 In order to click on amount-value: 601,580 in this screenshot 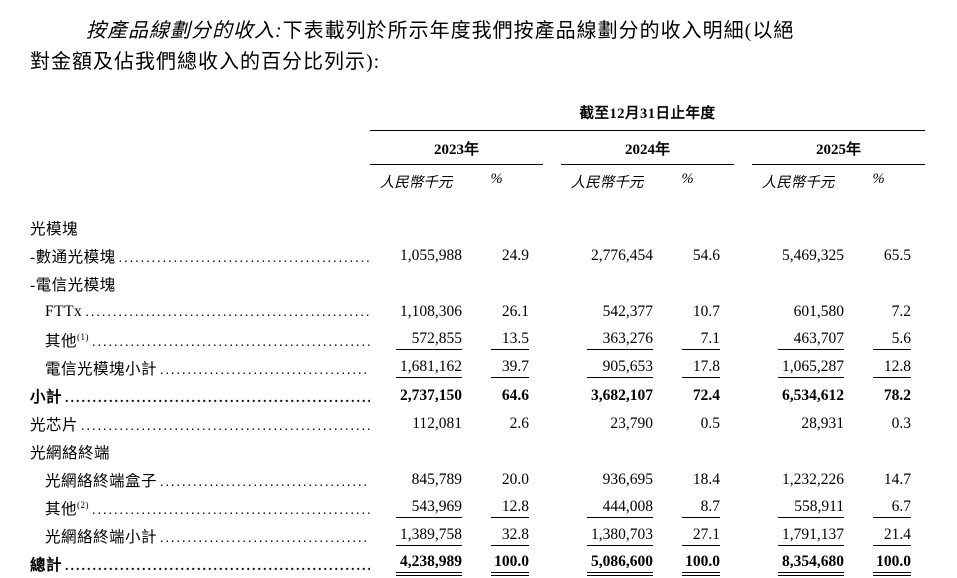, I will do `click(818, 311)`.